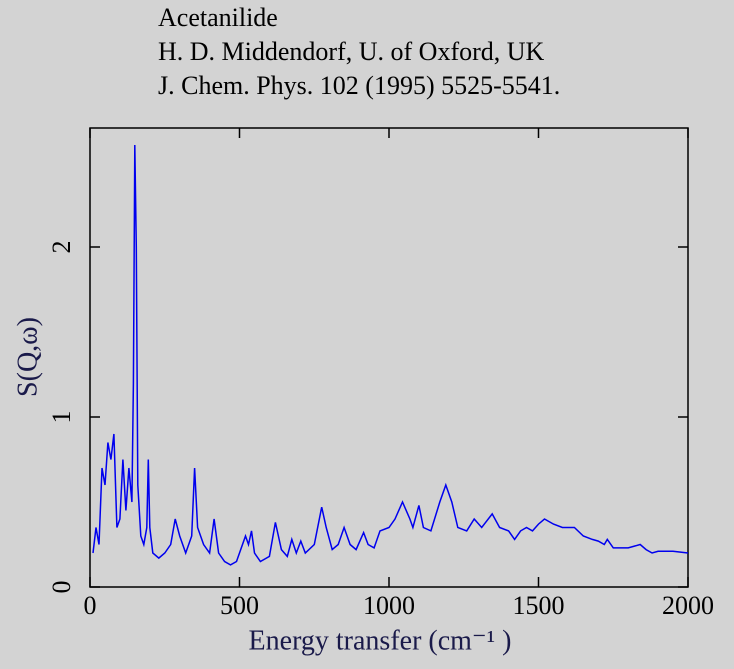 The image size is (734, 669). Describe the element at coordinates (380, 640) in the screenshot. I see `x-axis-label: Energy transfer (cm⁻¹ )` at that location.